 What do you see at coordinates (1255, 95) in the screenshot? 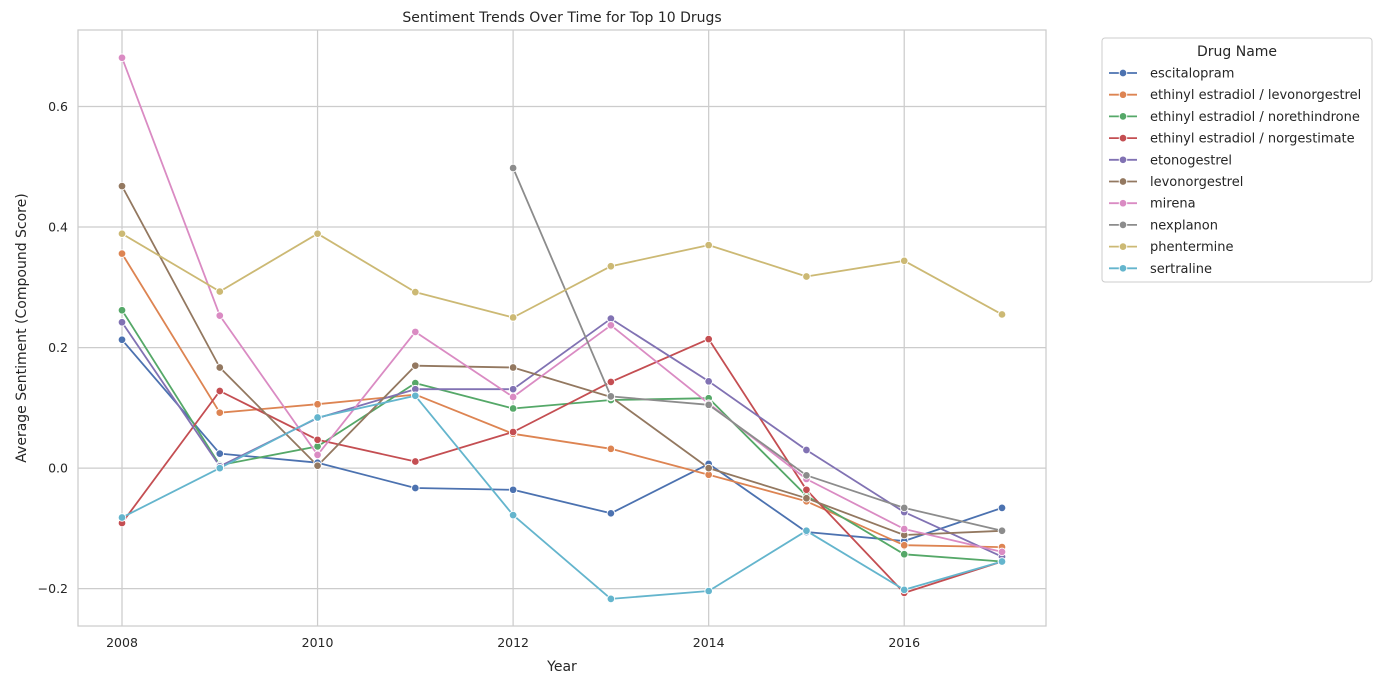
I see `legend-label: ethinyl estradiol / levonorgestrel` at bounding box center [1255, 95].